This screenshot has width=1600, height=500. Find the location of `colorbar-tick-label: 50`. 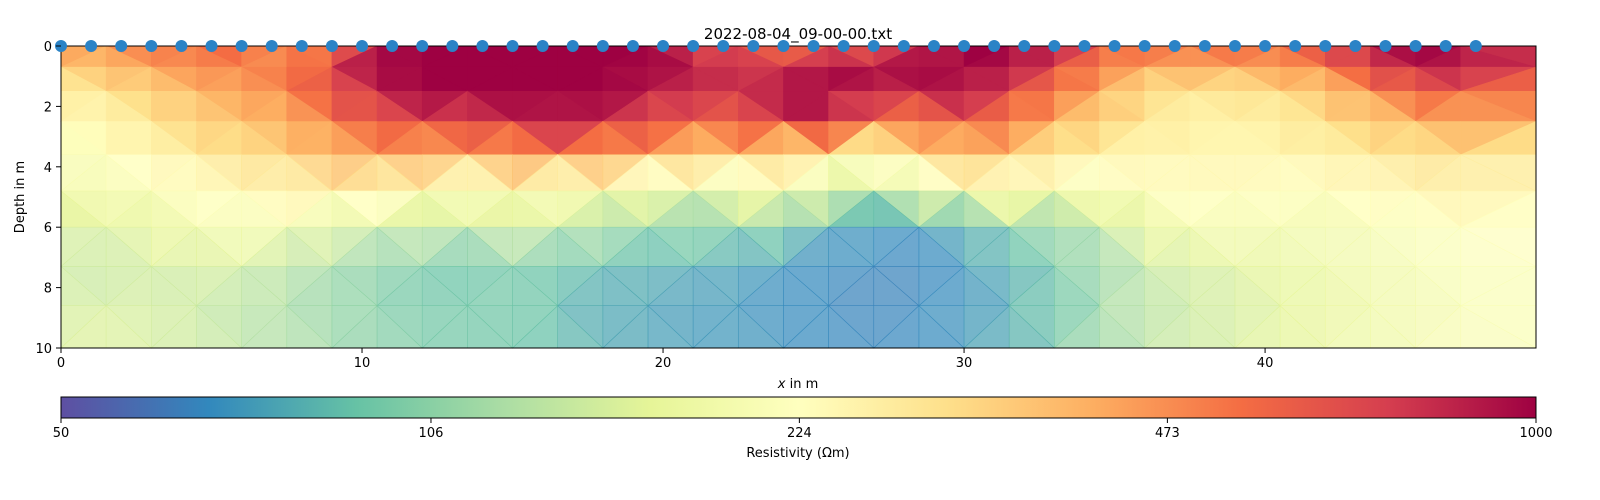

colorbar-tick-label: 50 is located at coordinates (61, 433).